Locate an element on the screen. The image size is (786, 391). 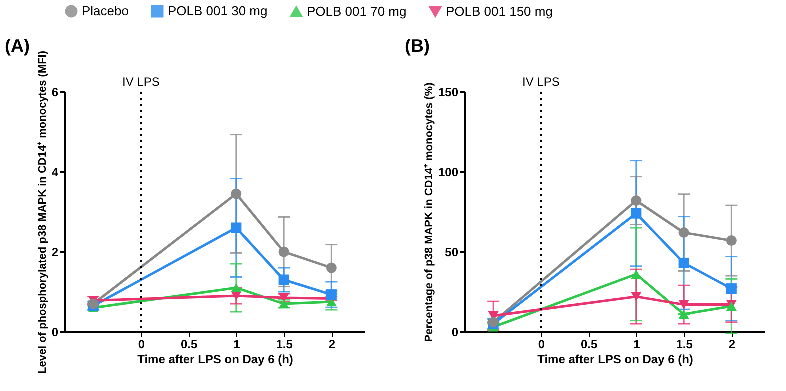
y-tick-label: 4 is located at coordinates (55, 173).